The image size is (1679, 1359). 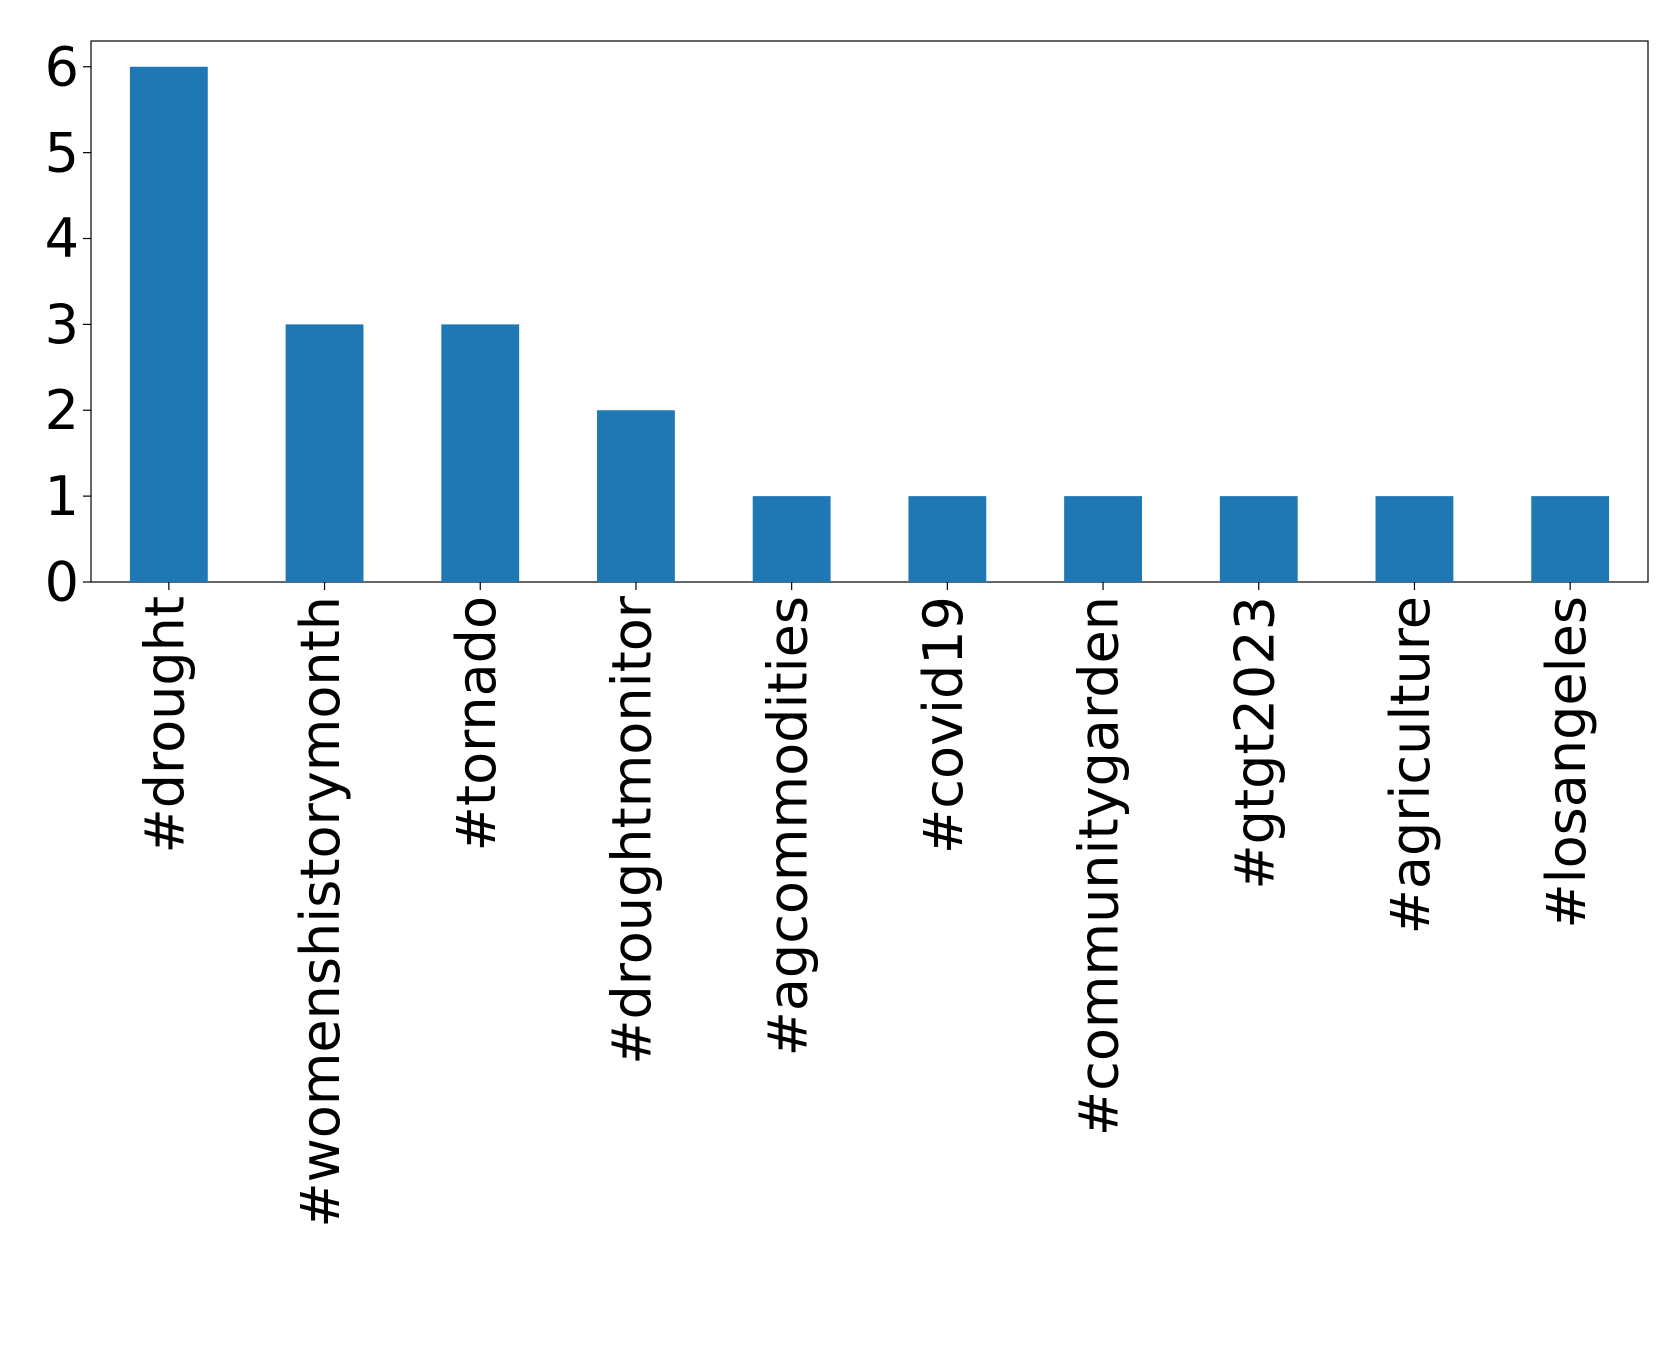 I want to click on y-tick-label: 4, so click(x=62, y=238).